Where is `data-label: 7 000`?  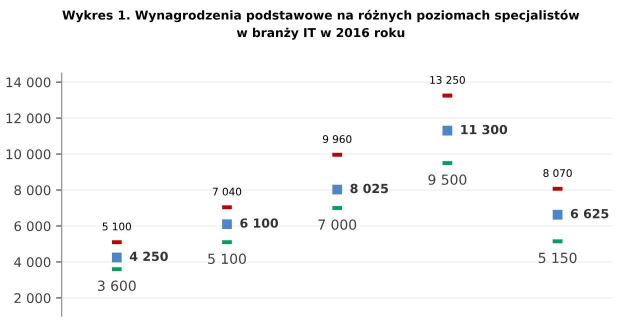
data-label: 7 000 is located at coordinates (337, 224).